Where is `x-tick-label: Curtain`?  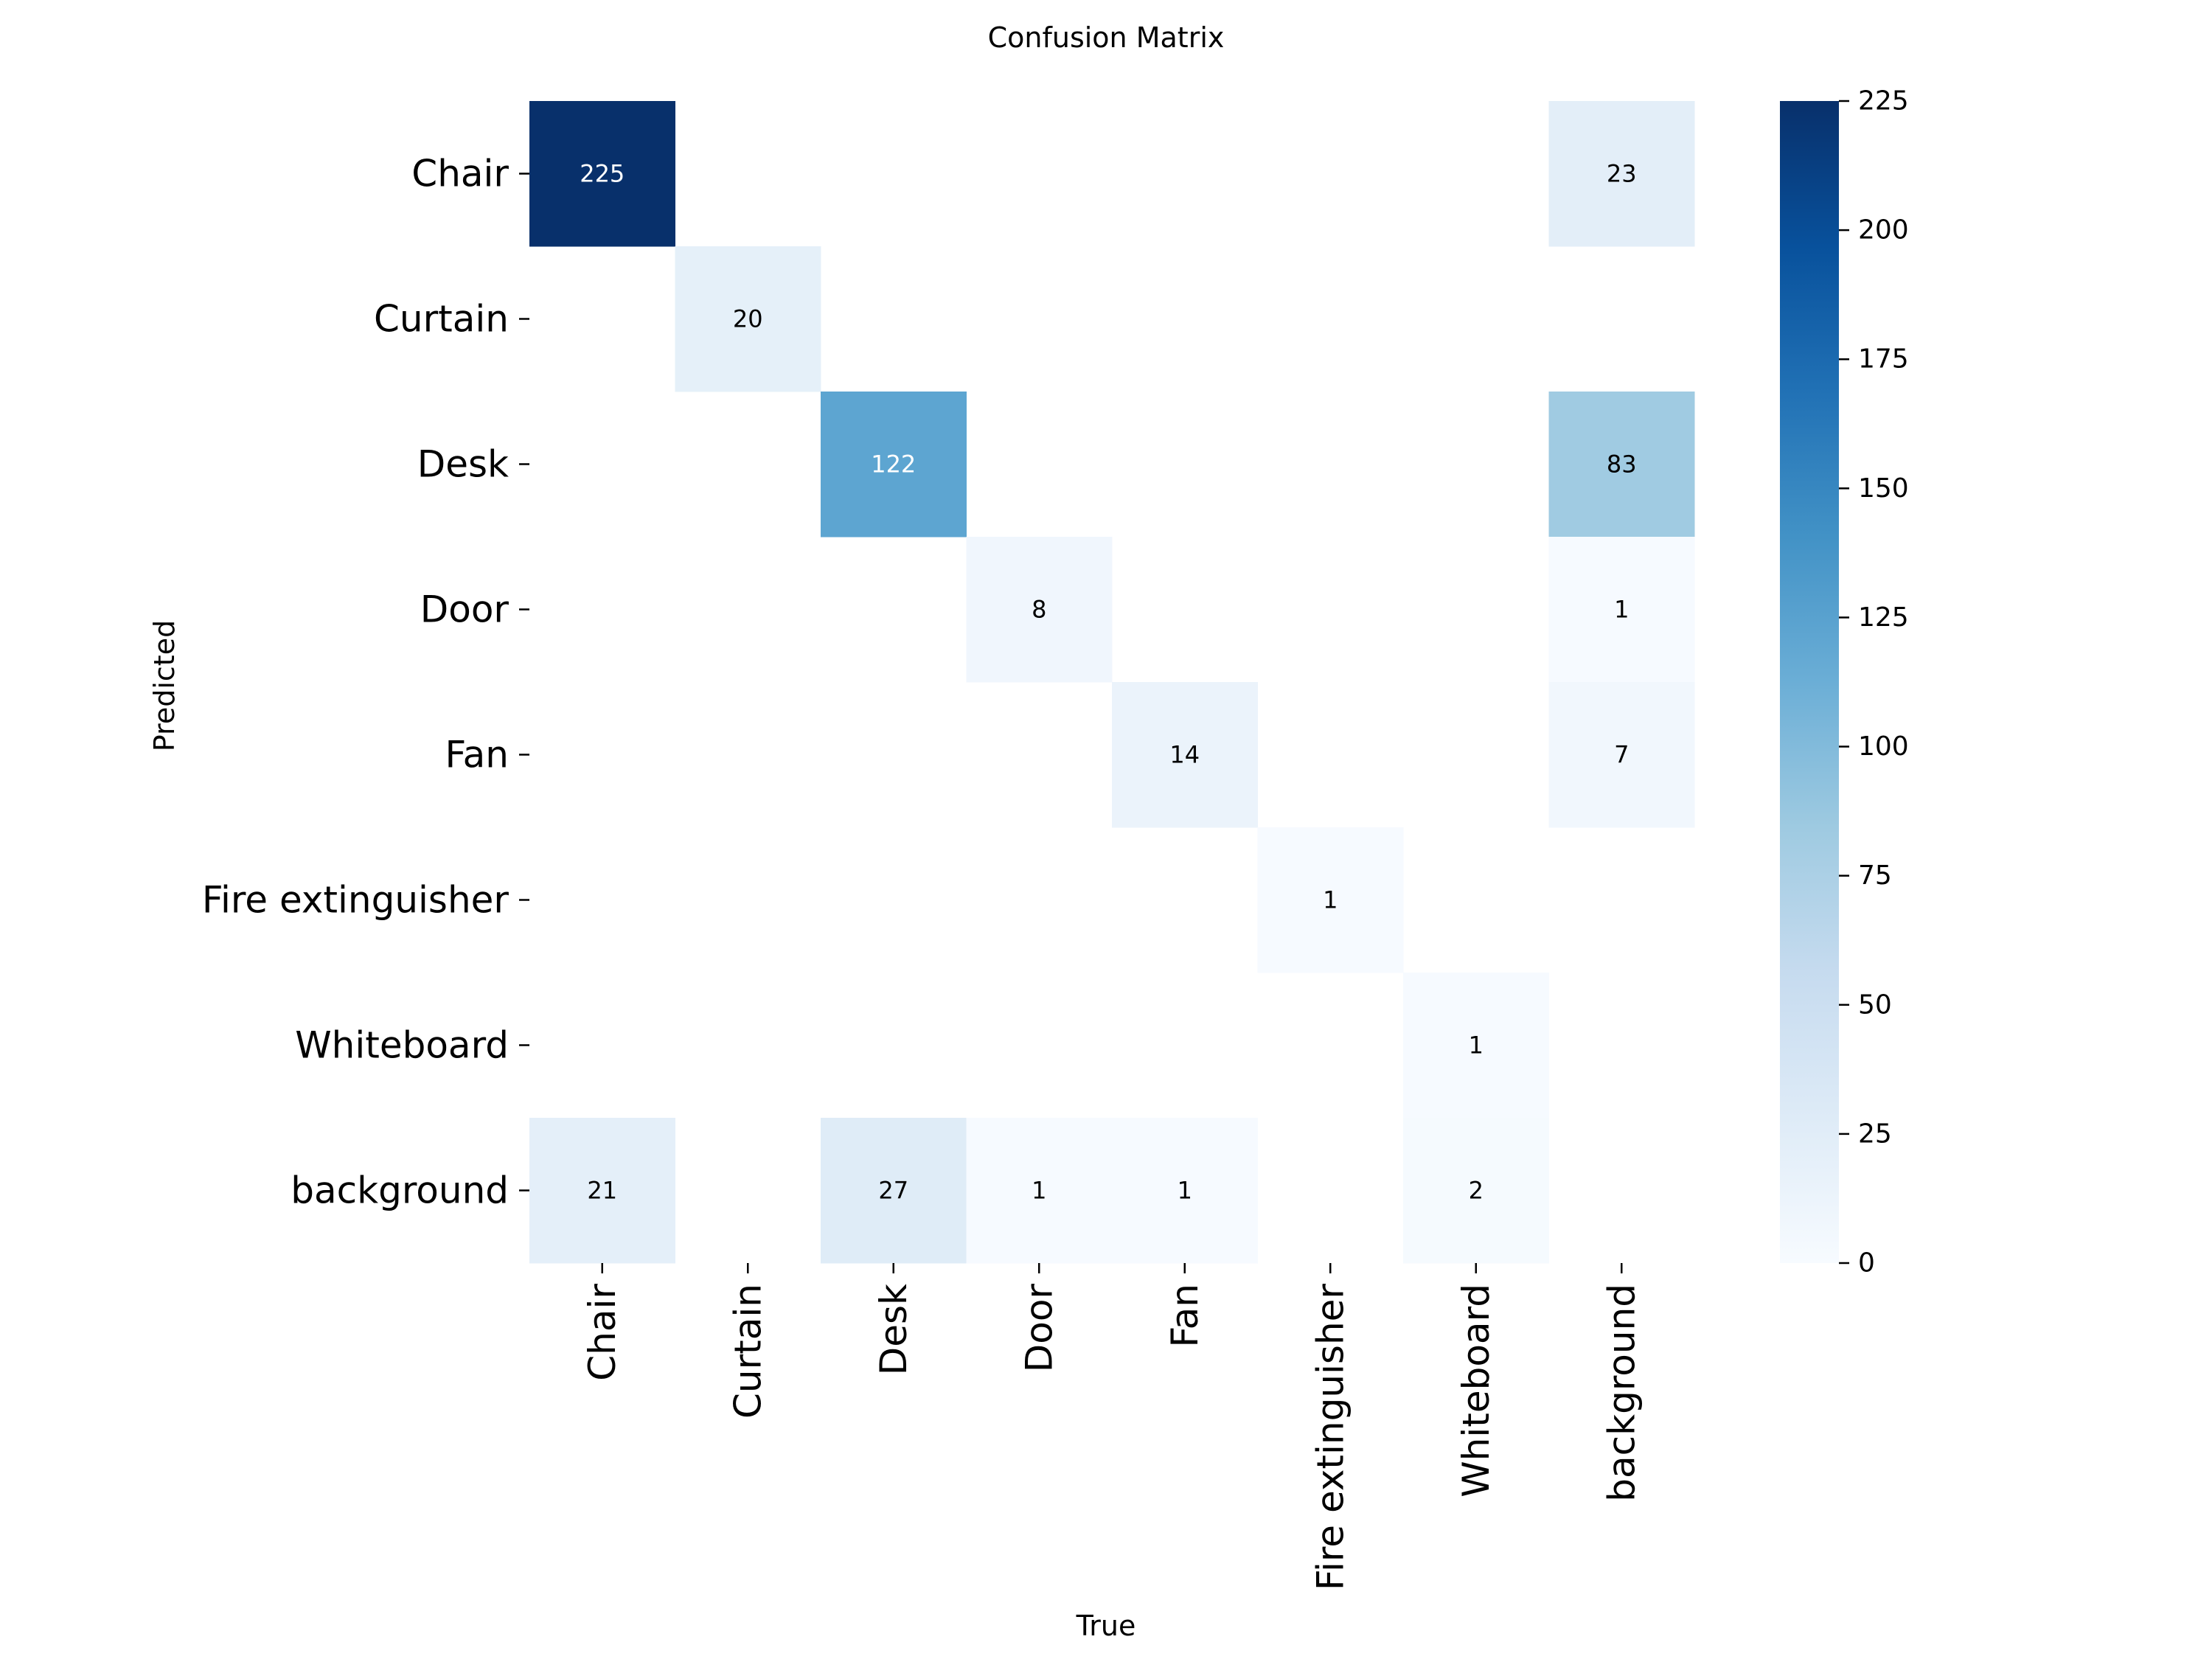
x-tick-label: Curtain is located at coordinates (747, 1351).